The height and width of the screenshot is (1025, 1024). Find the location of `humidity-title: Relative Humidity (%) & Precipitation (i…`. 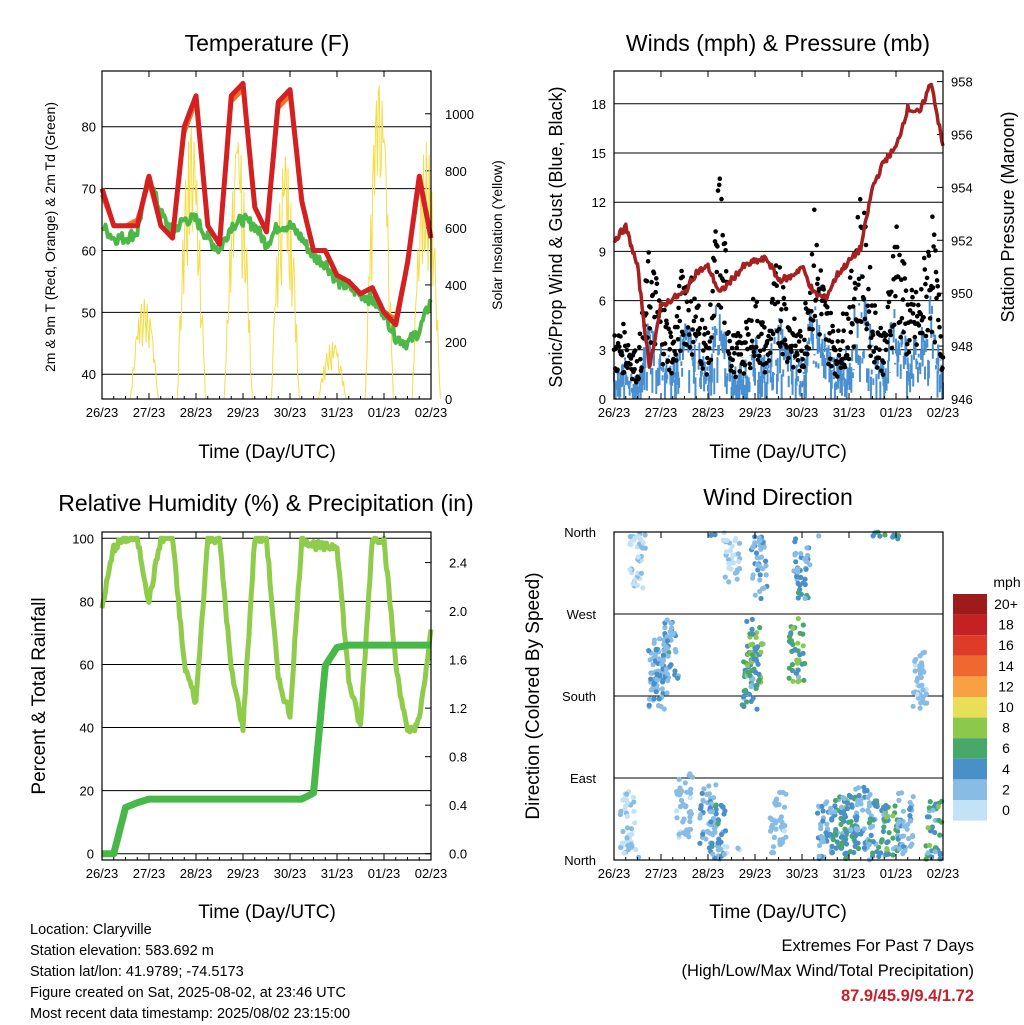

humidity-title: Relative Humidity (%) & Precipitation (i… is located at coordinates (265, 503).